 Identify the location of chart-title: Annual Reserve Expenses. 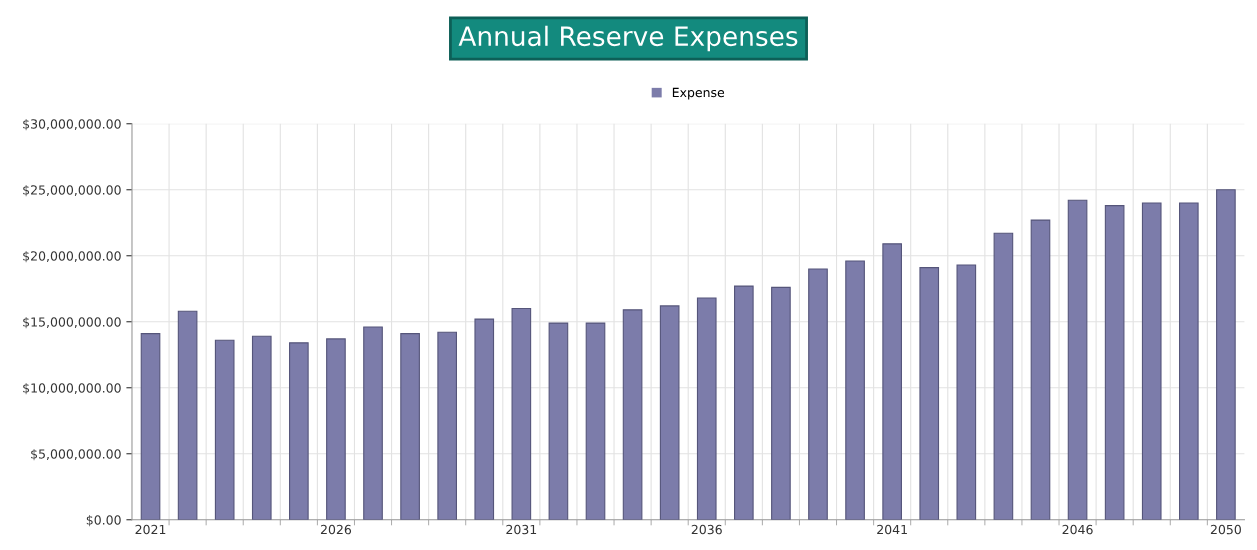
(628, 38).